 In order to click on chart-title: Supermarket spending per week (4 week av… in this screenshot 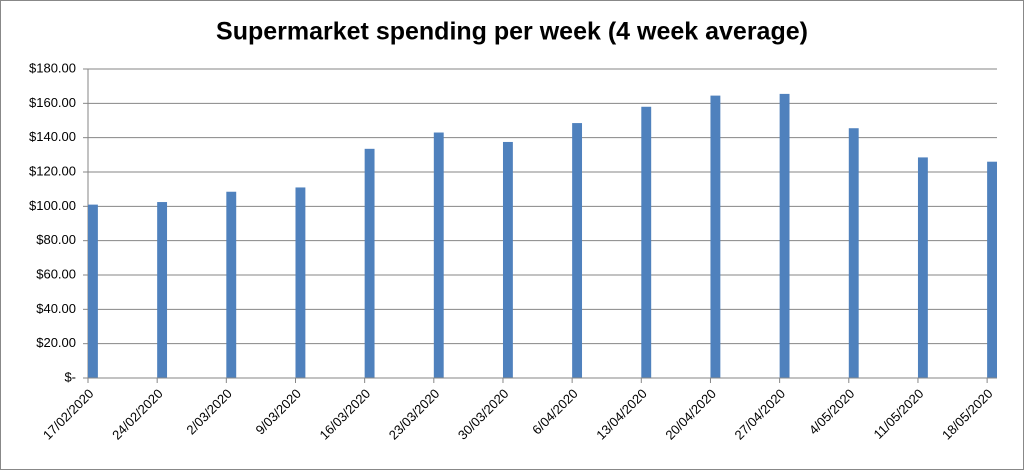, I will do `click(512, 32)`.